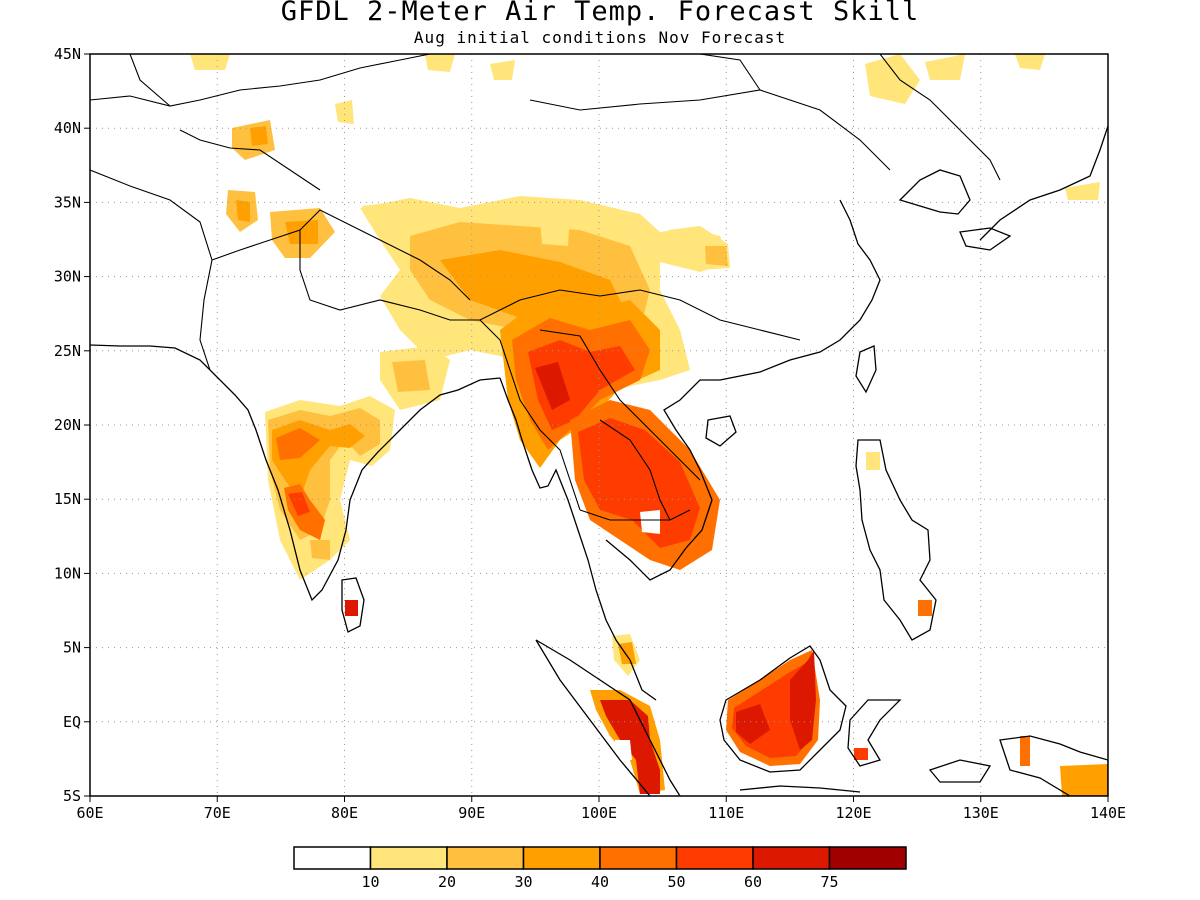 Image resolution: width=1200 pixels, height=900 pixels. Describe the element at coordinates (447, 882) in the screenshot. I see `colorbar-label: 20` at that location.